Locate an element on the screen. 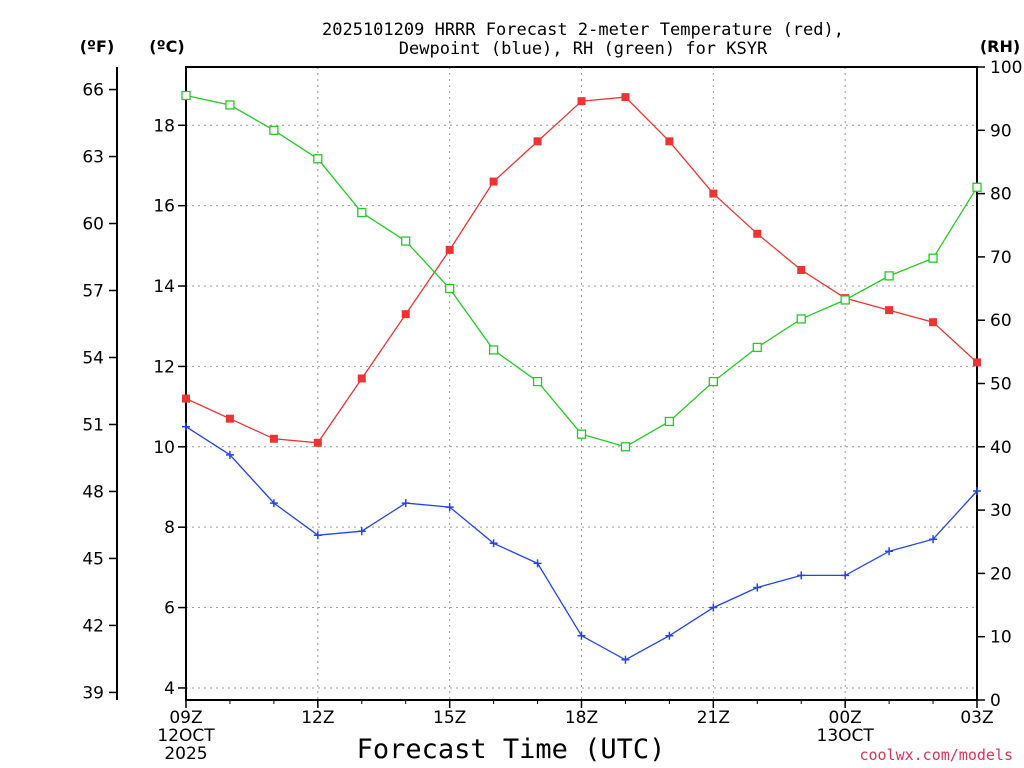 The image size is (1024, 768). chart-title-line-2: Dewpoint (blue), RH (green) for KSYR is located at coordinates (583, 49).